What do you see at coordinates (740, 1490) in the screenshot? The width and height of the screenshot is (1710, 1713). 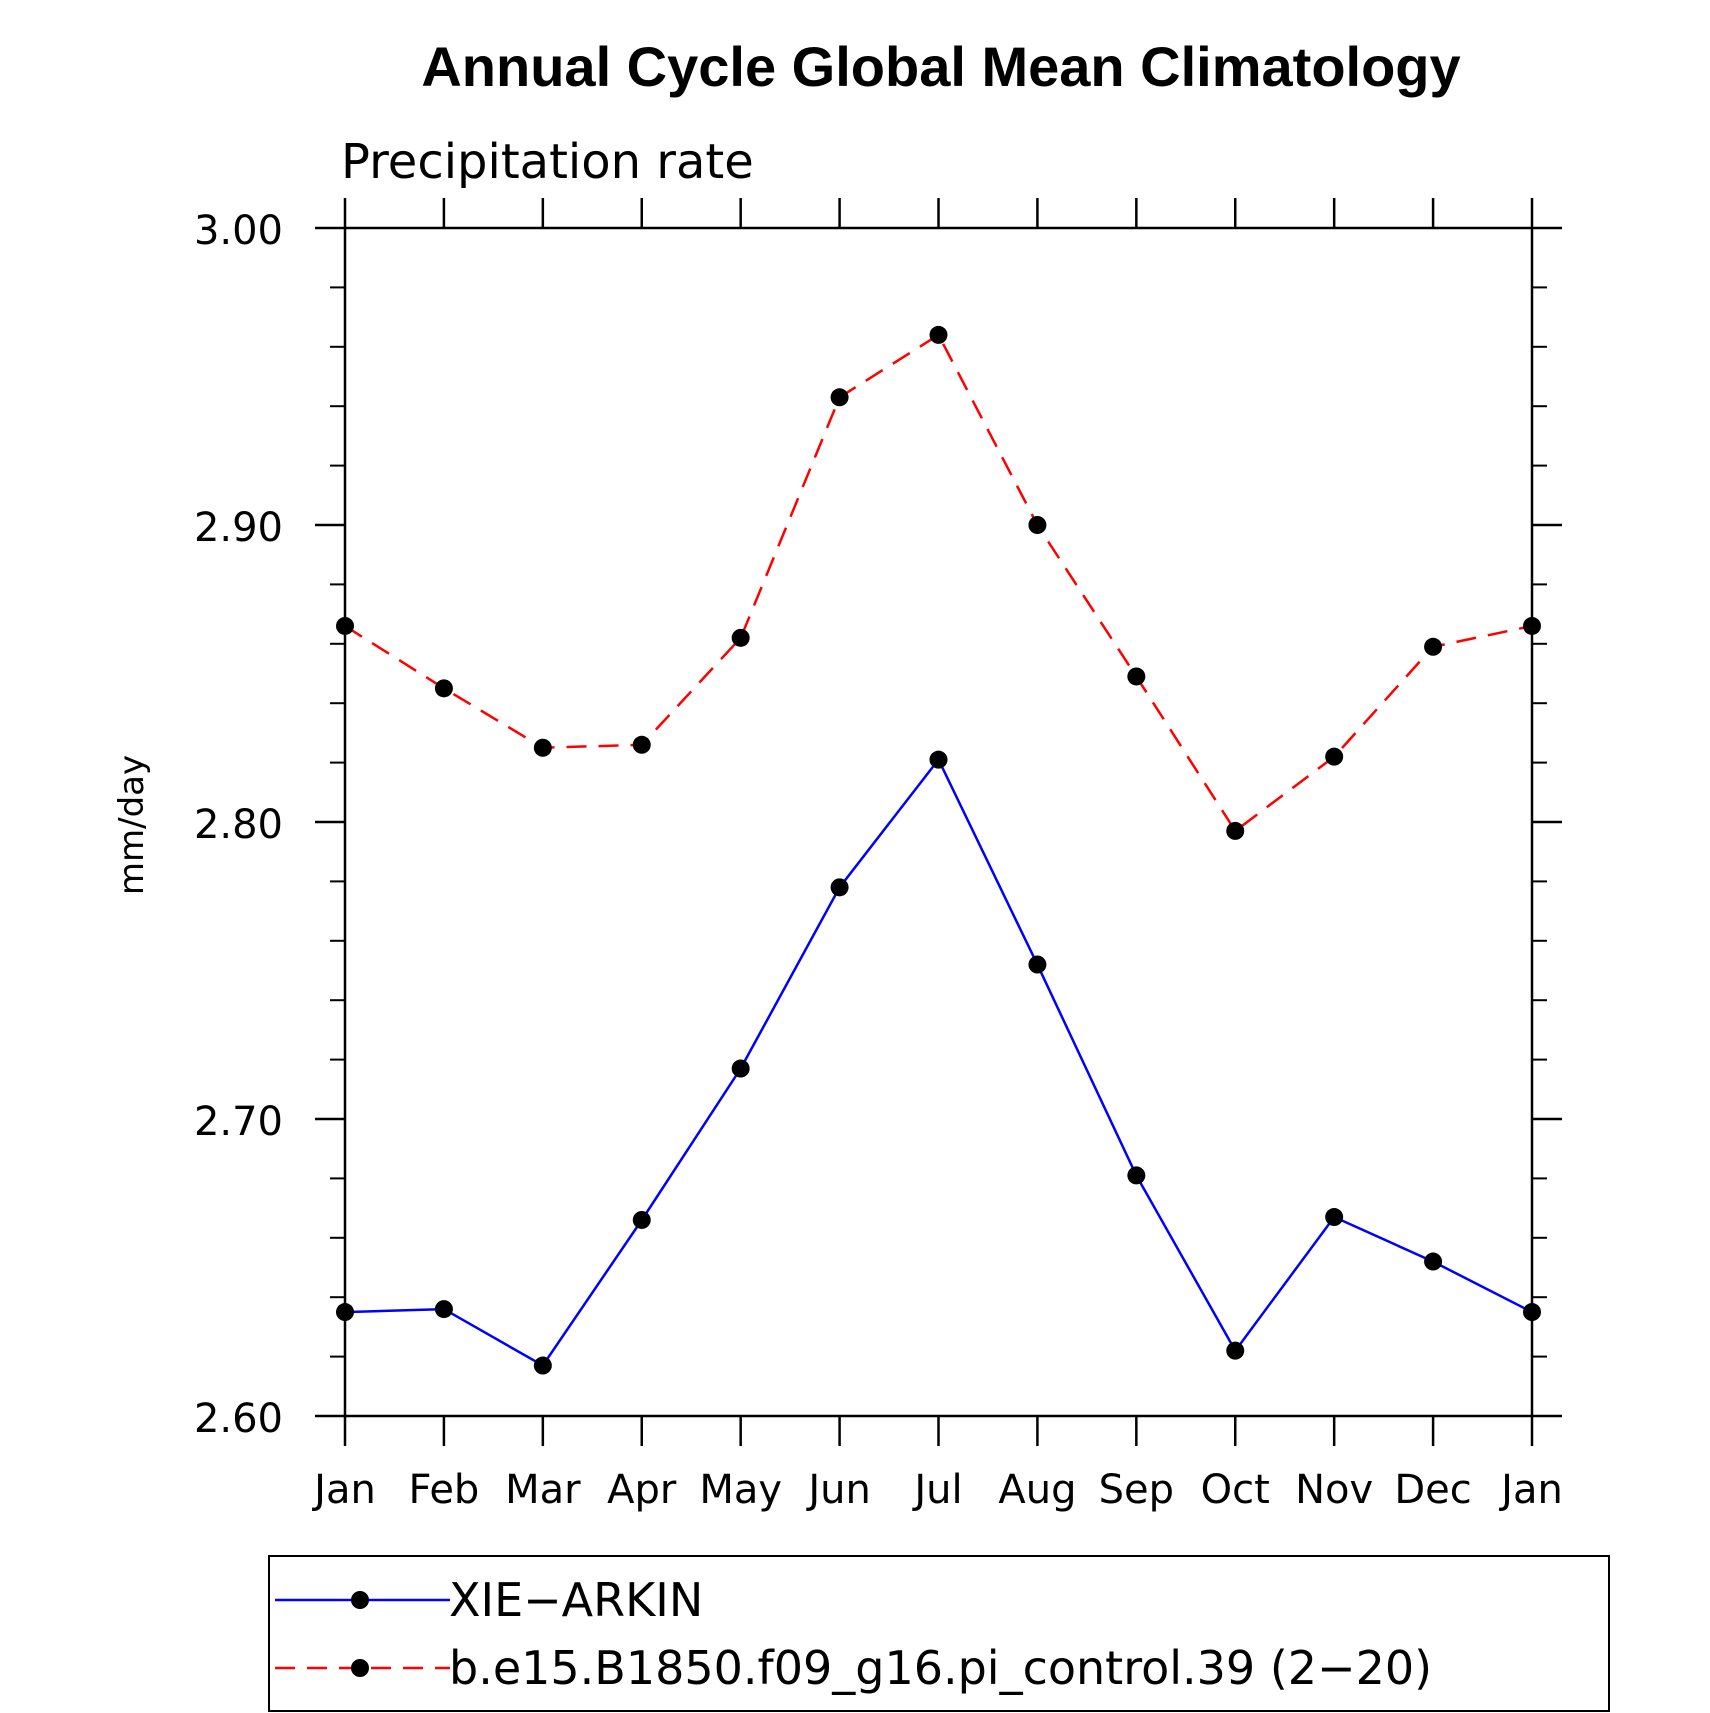 I see `x-tick-label: May` at bounding box center [740, 1490].